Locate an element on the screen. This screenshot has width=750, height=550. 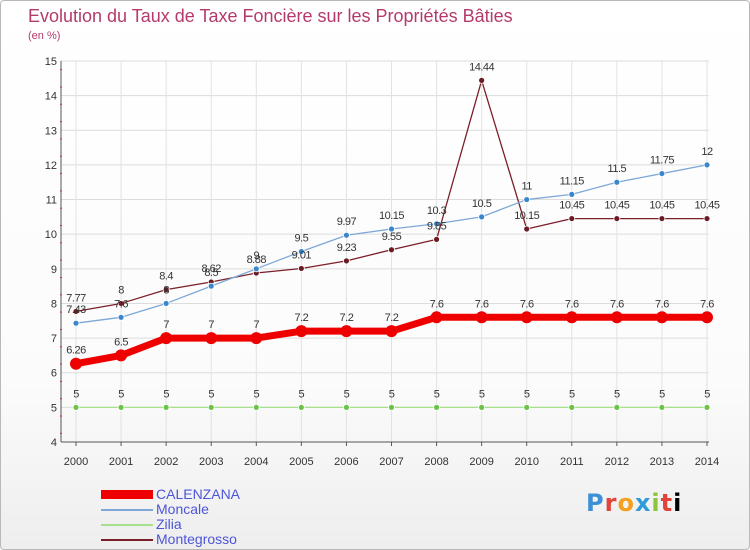
data-label-calenzana: 6.26 is located at coordinates (76, 351).